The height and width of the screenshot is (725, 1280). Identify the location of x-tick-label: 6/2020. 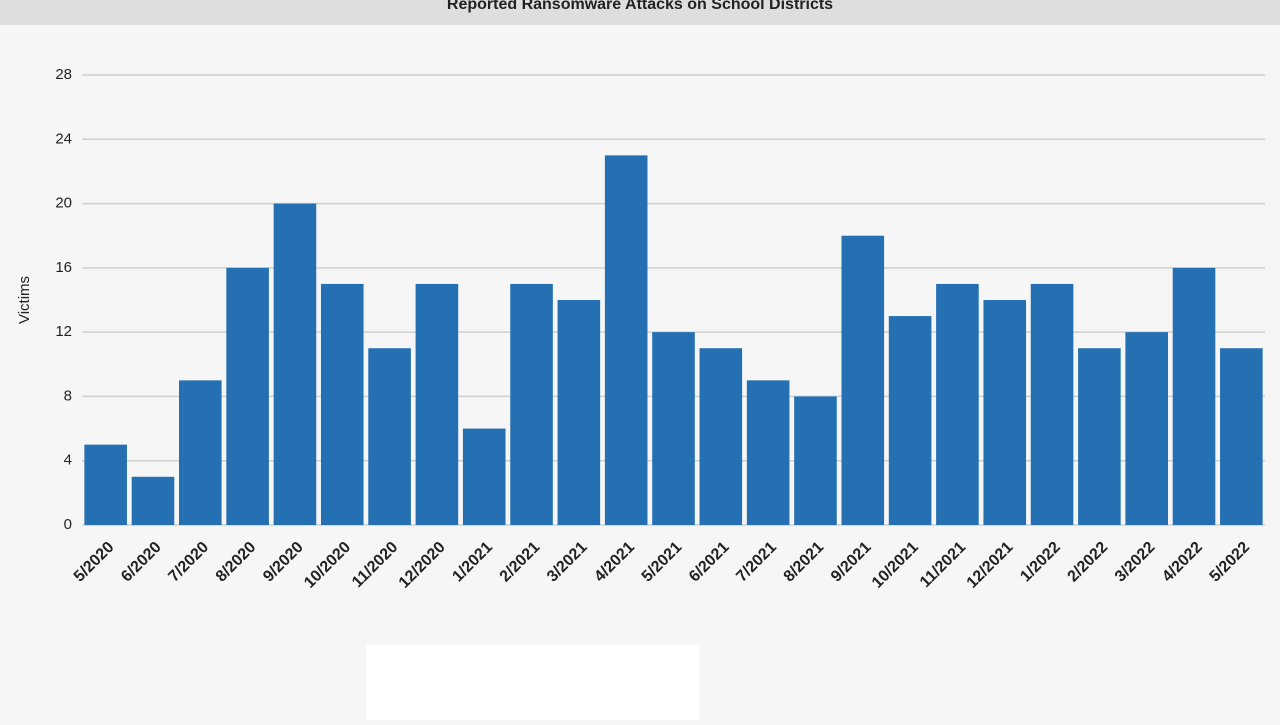
(141, 562).